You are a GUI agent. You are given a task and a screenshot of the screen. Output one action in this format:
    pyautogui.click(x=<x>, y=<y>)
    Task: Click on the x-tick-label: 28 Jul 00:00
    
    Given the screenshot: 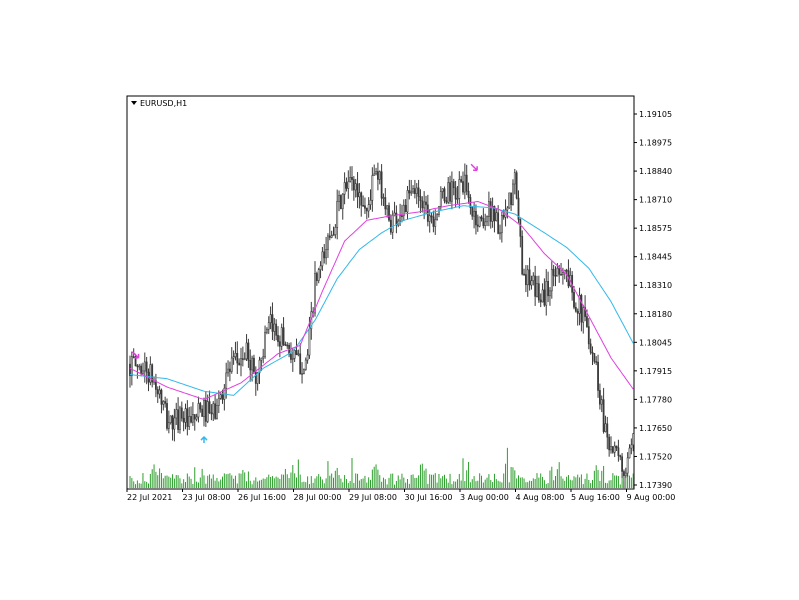 What is the action you would take?
    pyautogui.click(x=318, y=497)
    